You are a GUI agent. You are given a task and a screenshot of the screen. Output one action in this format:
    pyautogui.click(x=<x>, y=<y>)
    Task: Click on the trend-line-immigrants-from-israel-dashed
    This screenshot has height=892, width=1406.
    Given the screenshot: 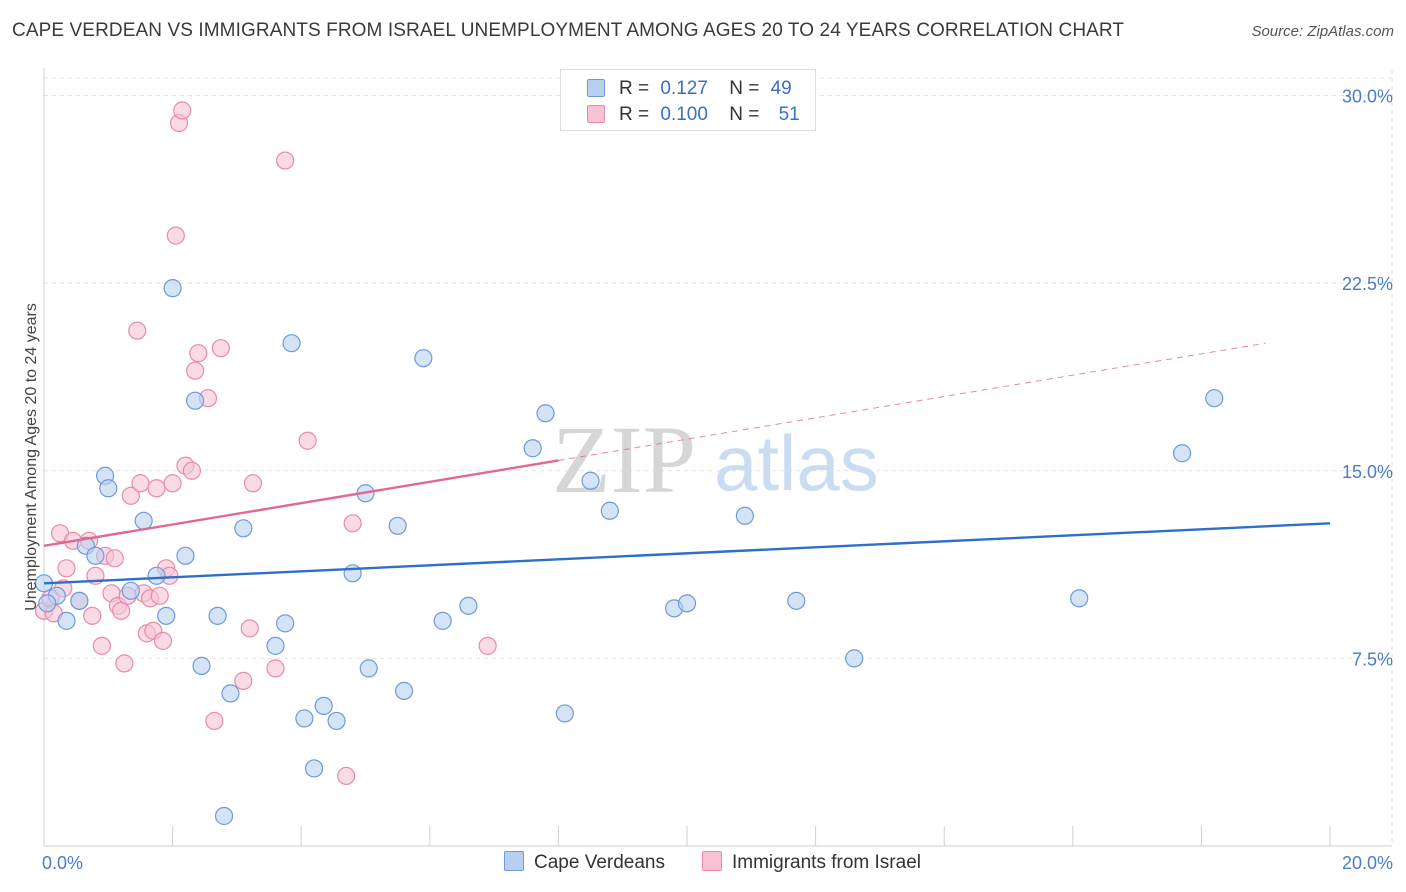 What is the action you would take?
    pyautogui.click(x=912, y=401)
    